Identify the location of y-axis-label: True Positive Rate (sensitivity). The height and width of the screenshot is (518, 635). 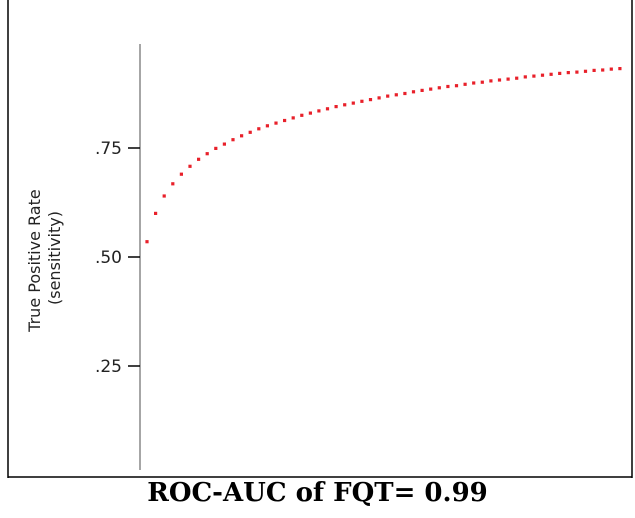
(44, 258).